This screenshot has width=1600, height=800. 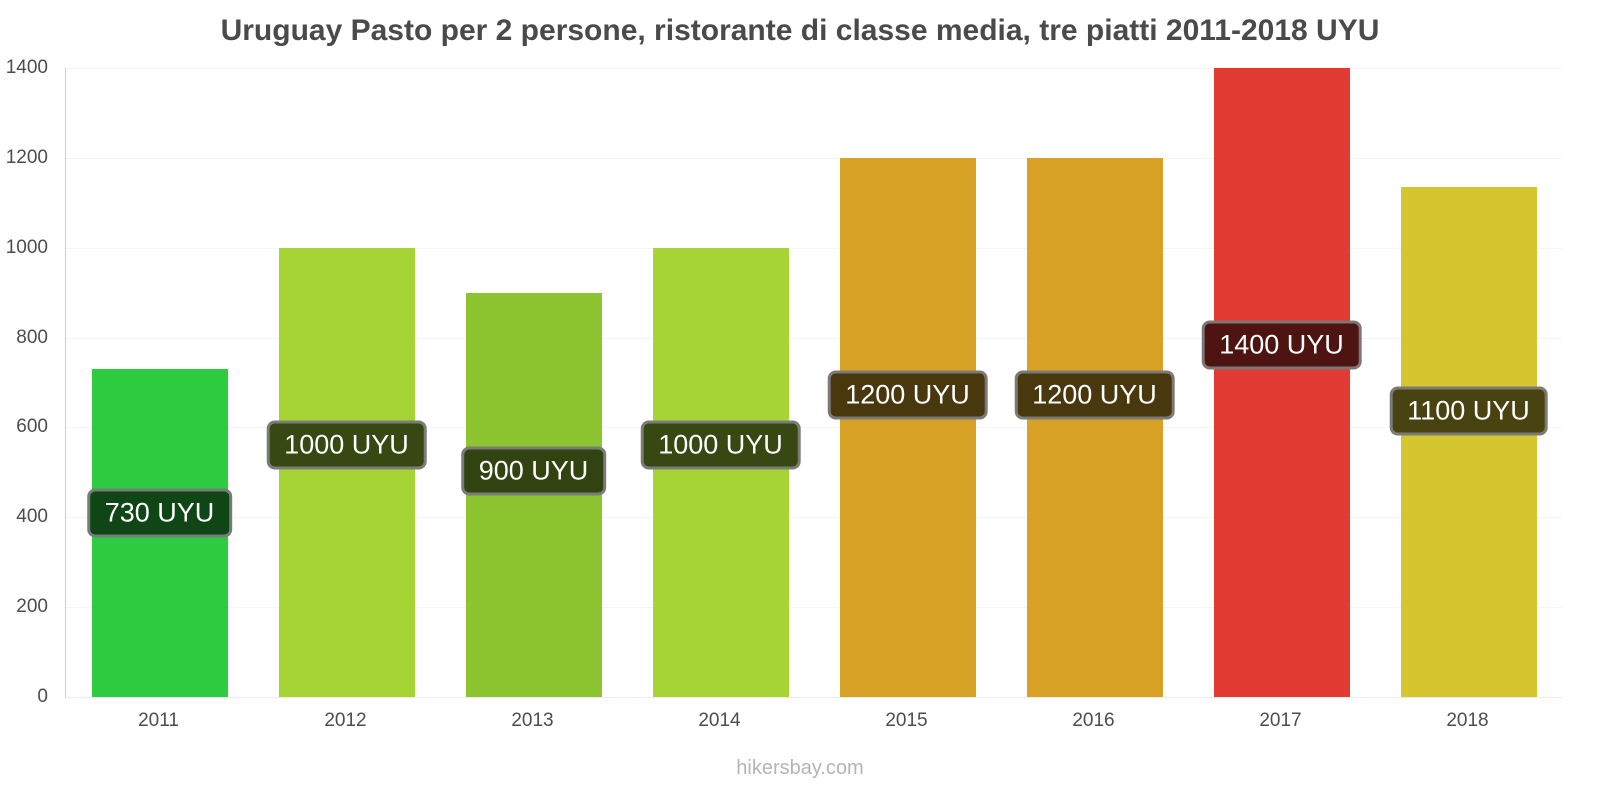 I want to click on bar-2016, so click(x=1094, y=427).